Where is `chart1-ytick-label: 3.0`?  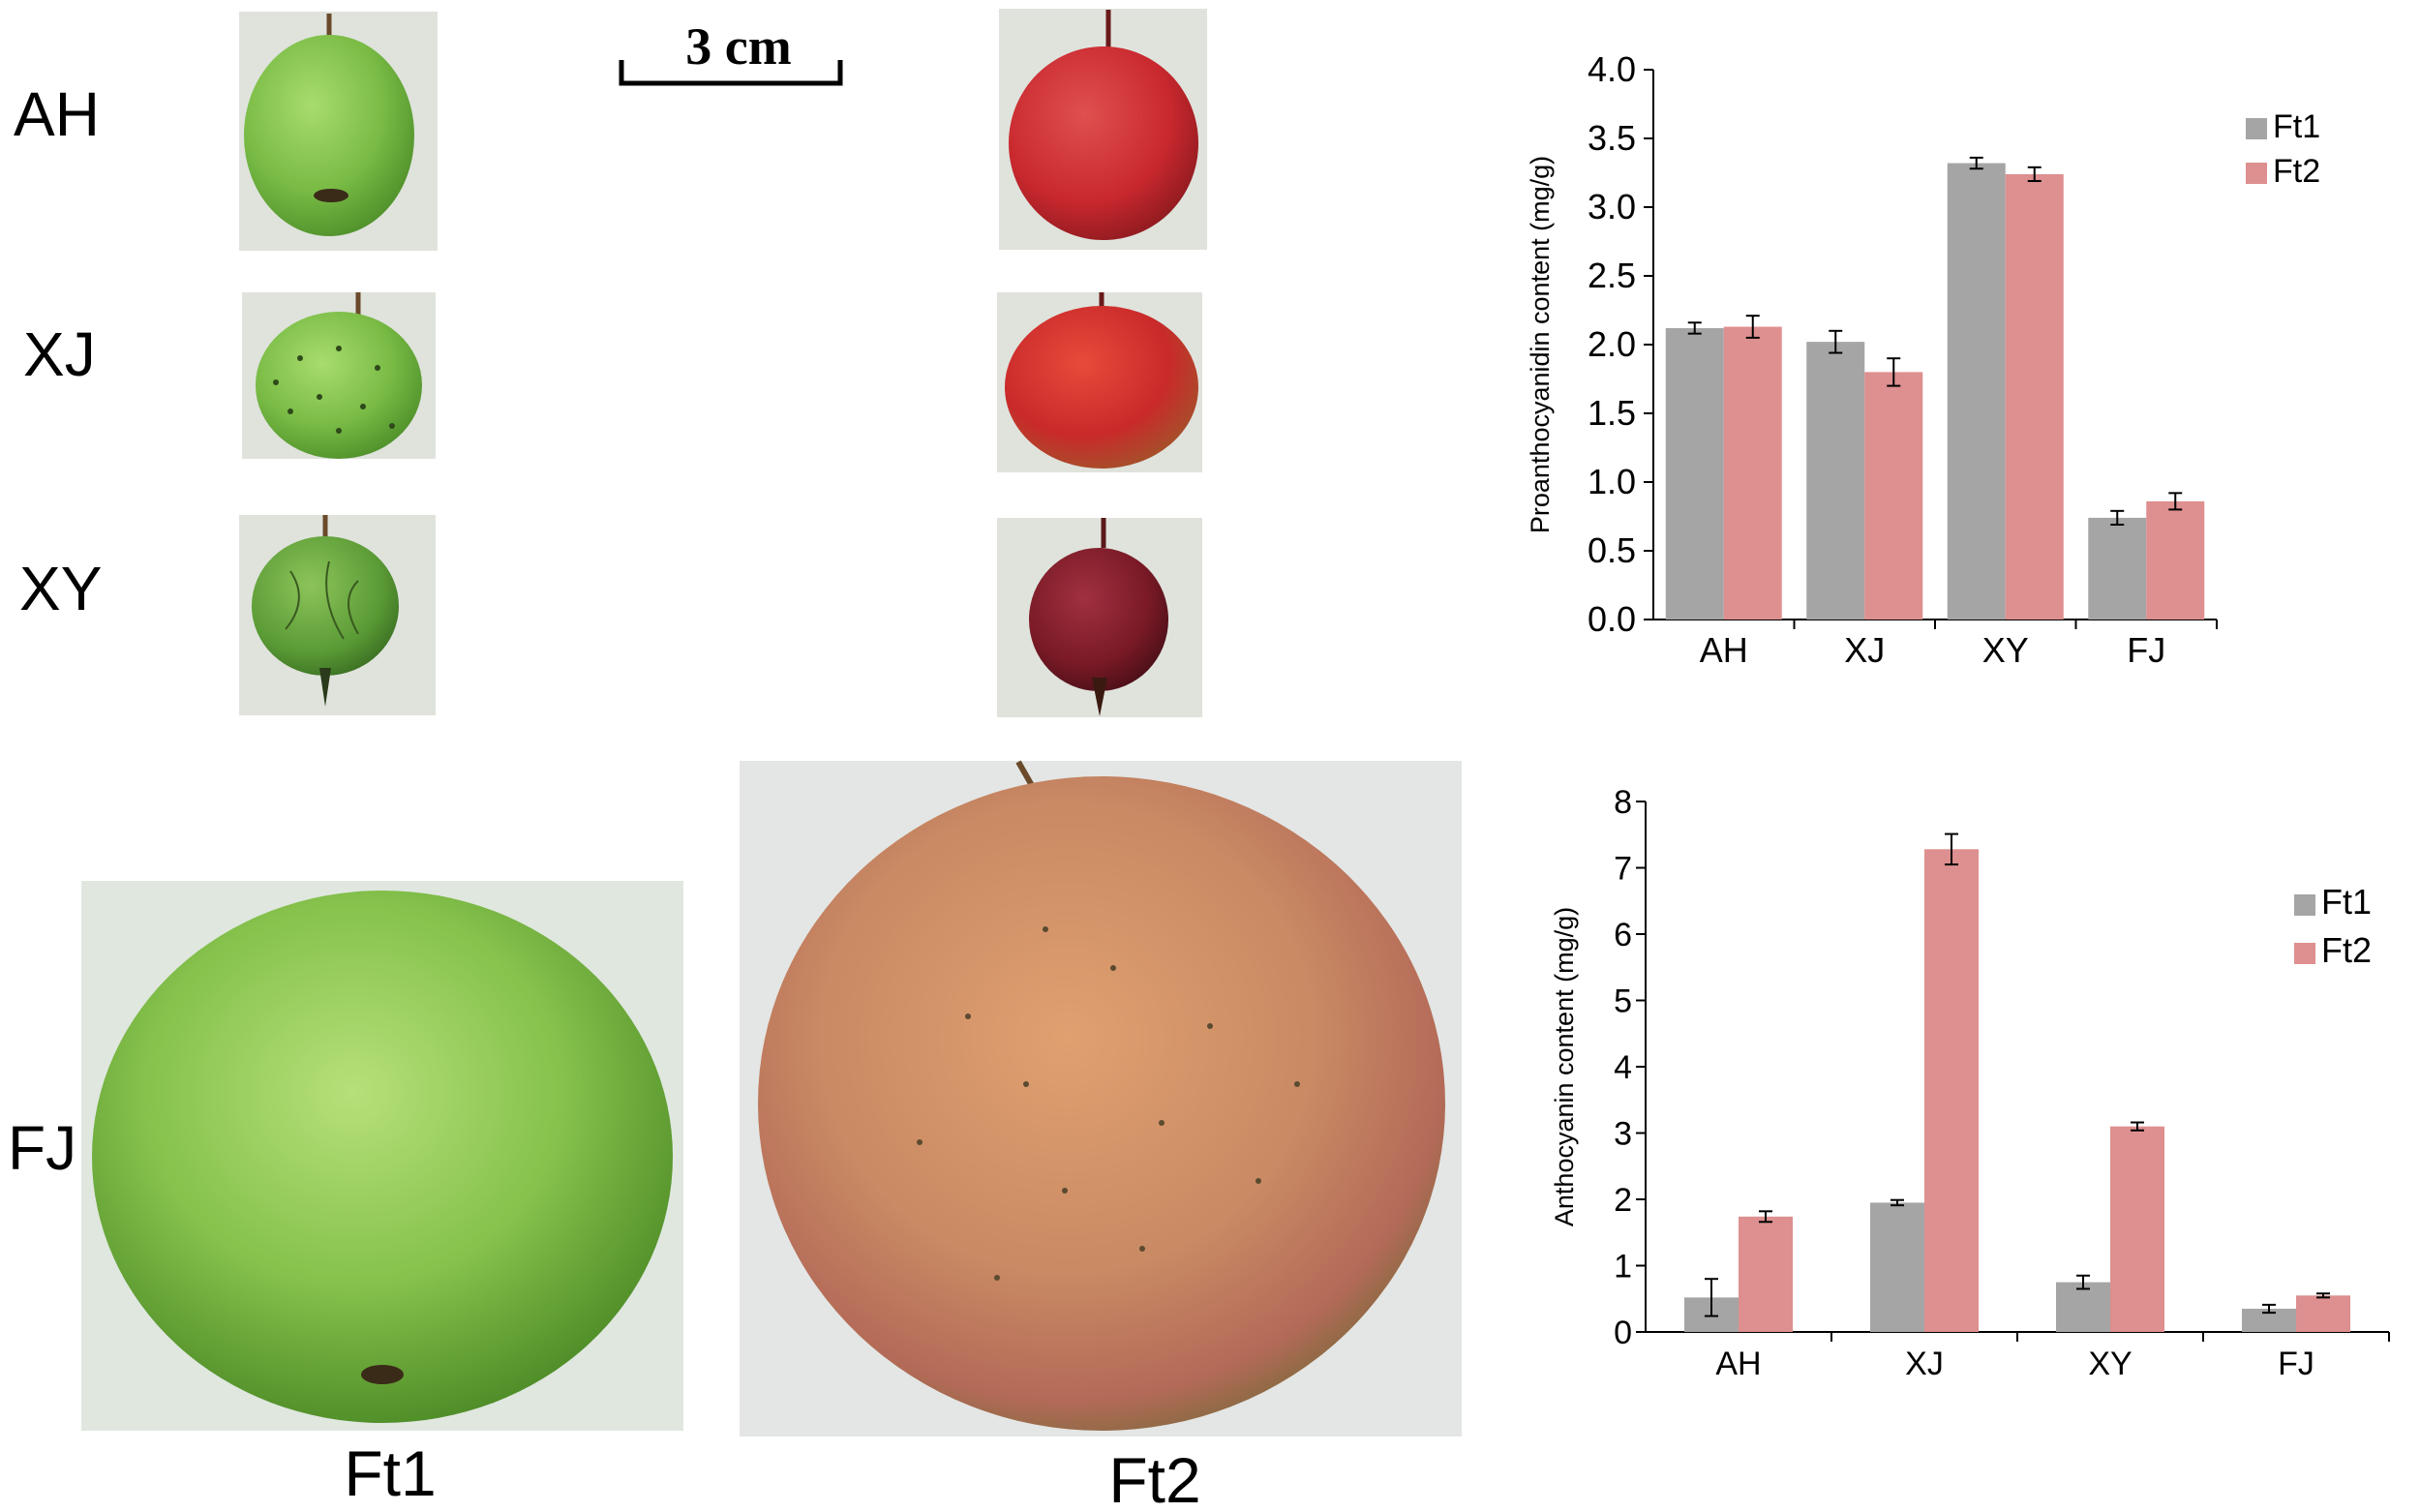 chart1-ytick-label: 3.0 is located at coordinates (1612, 207).